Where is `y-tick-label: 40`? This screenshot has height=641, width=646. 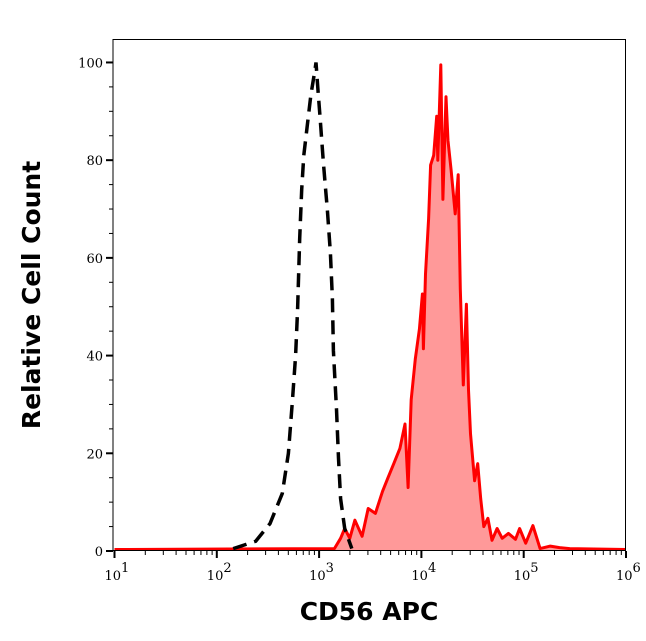 y-tick-label: 40 is located at coordinates (94, 357).